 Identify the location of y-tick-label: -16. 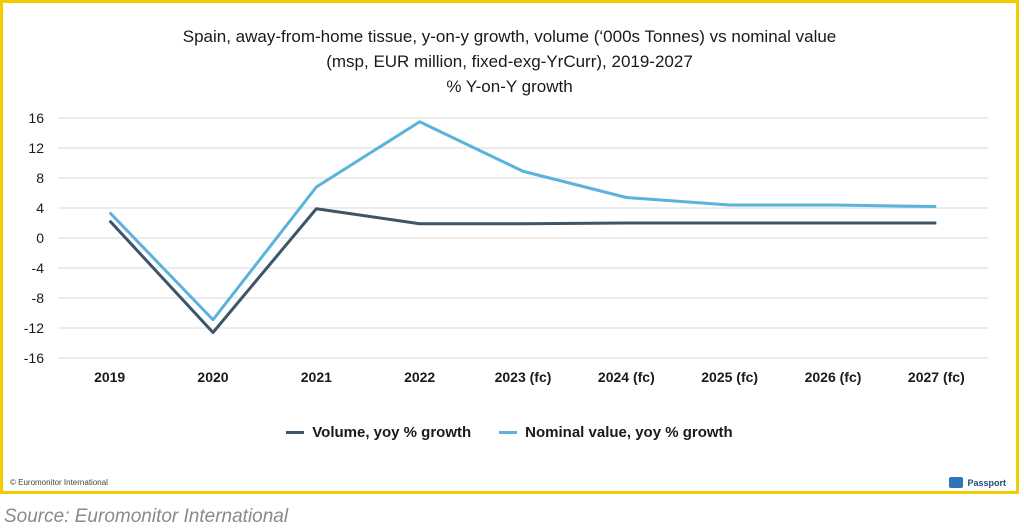
(34, 358).